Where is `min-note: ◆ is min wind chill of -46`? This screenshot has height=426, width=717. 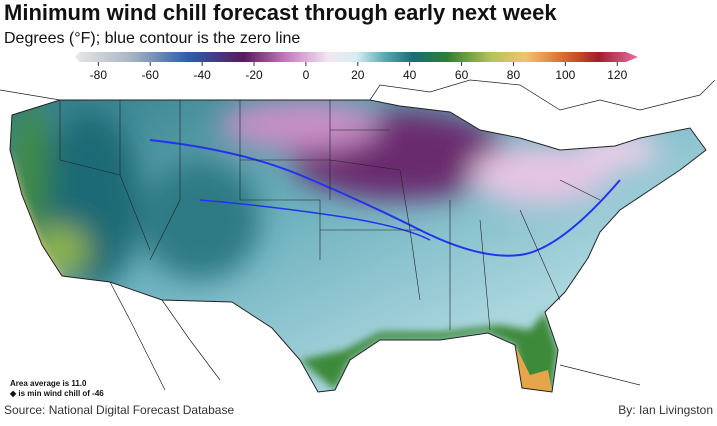
min-note: ◆ is min wind chill of -46 is located at coordinates (56, 393).